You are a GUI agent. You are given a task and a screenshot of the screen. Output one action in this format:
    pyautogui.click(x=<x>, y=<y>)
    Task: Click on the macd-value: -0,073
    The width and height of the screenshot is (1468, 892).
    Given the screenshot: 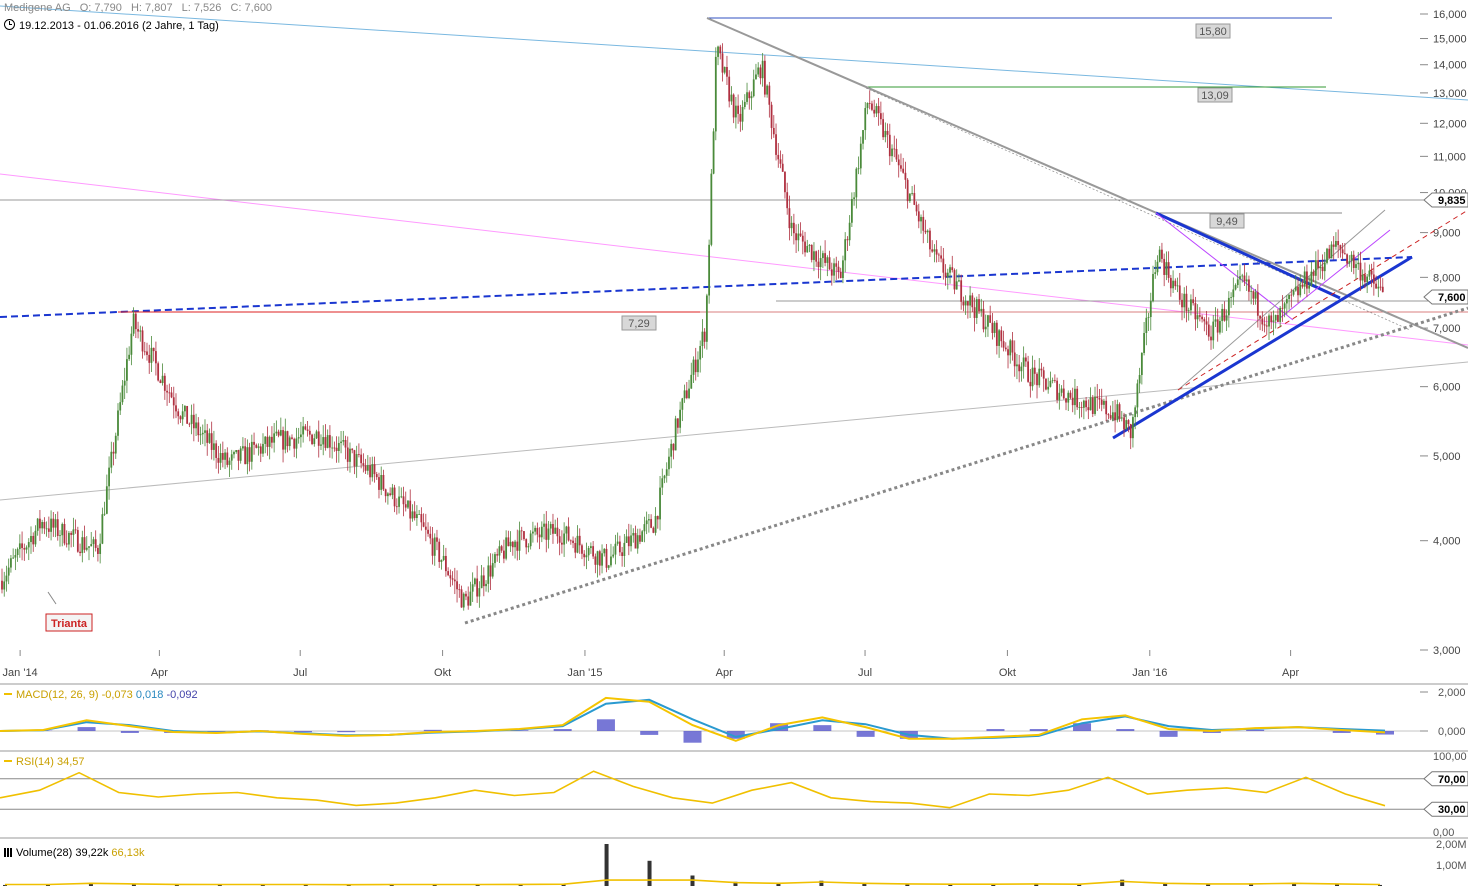 What is the action you would take?
    pyautogui.click(x=117, y=695)
    